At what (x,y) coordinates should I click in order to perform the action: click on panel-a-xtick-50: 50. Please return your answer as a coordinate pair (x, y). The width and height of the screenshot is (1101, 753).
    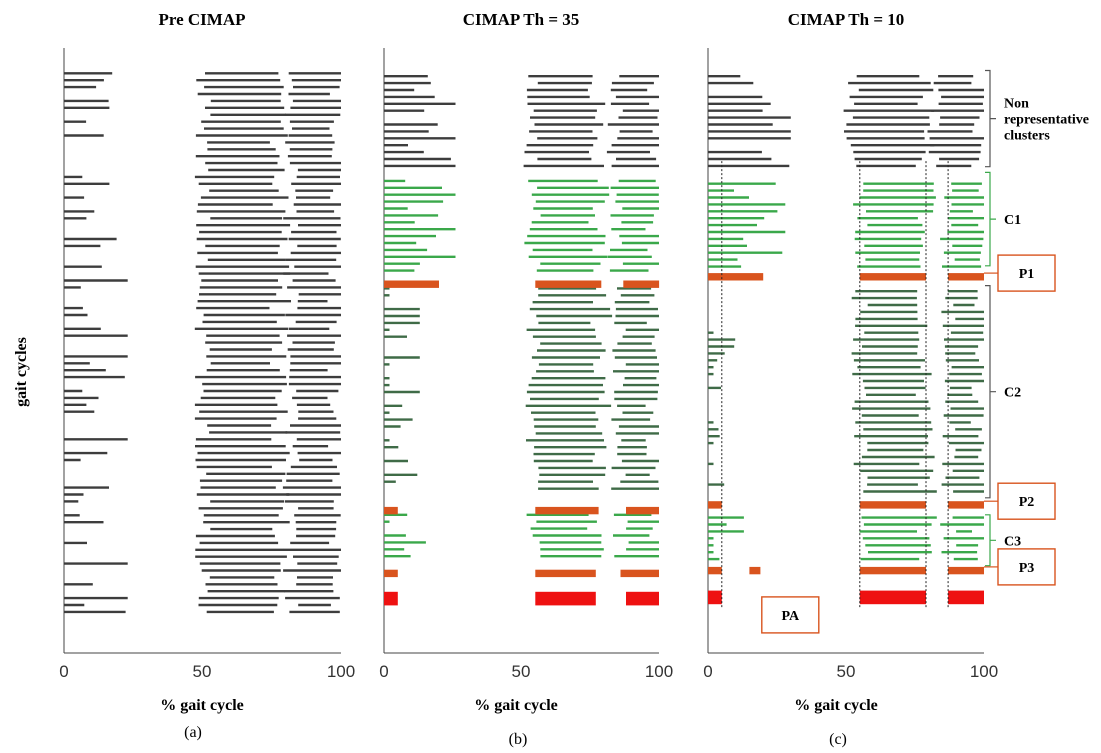
    Looking at the image, I should click on (202, 671).